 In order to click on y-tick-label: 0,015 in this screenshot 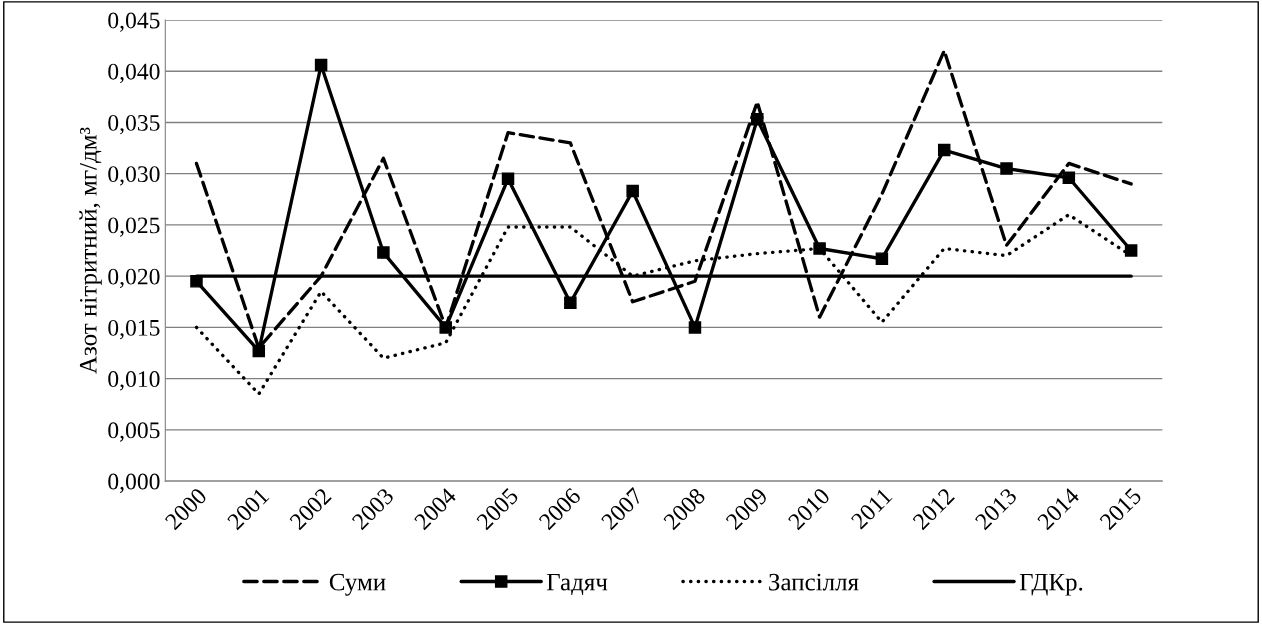, I will do `click(134, 329)`.